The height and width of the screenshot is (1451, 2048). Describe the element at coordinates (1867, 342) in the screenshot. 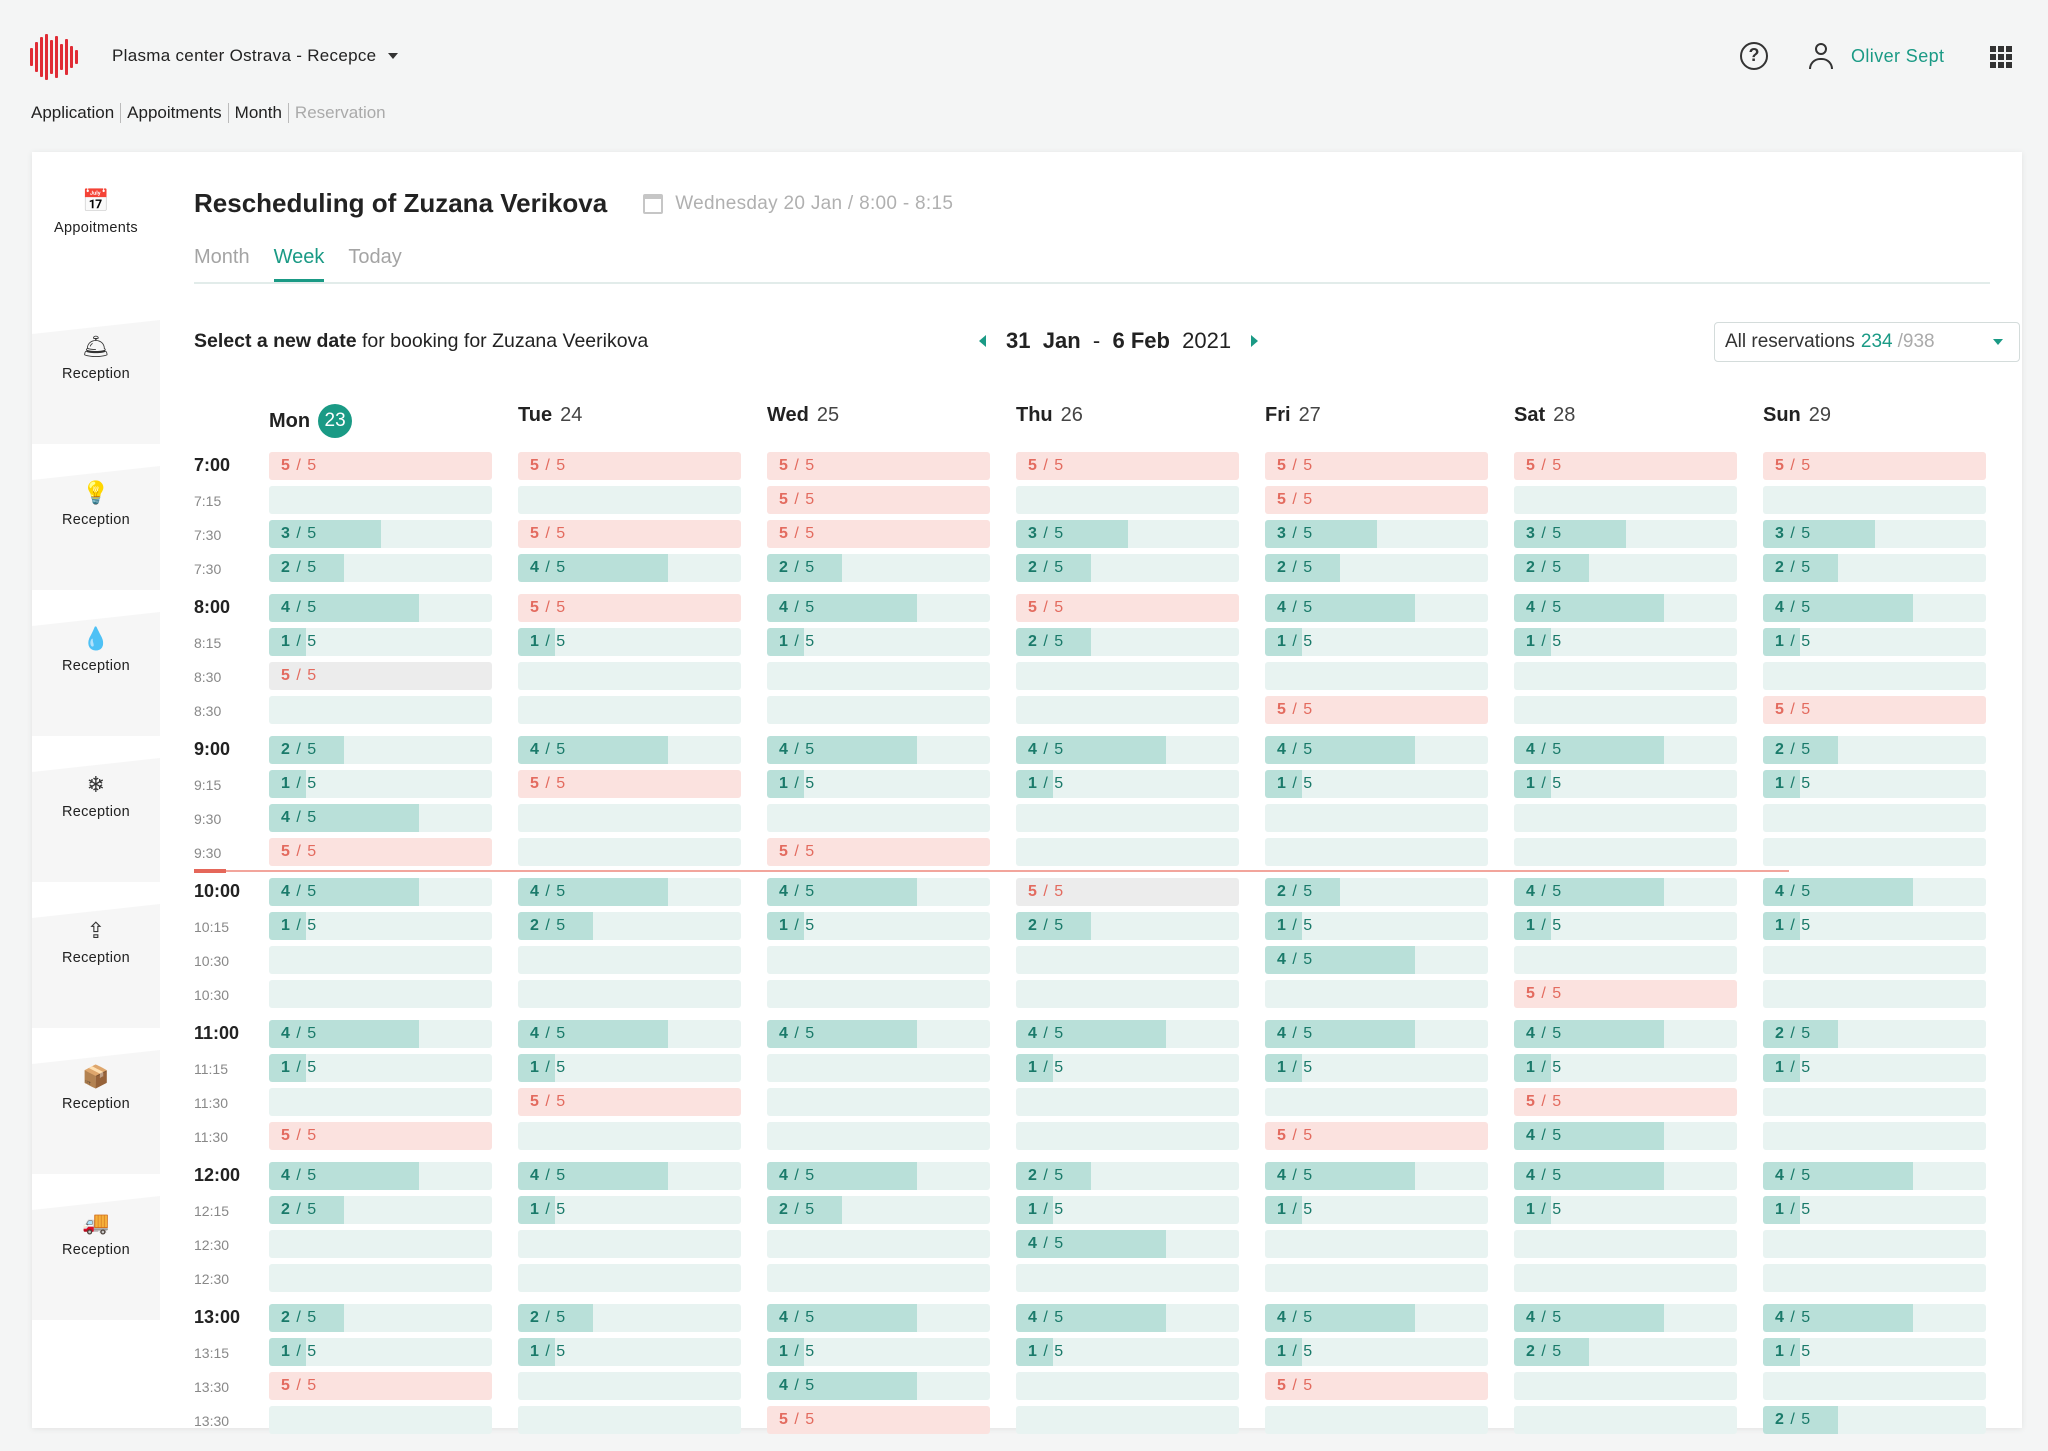

I see `reservations-filter-select: All reservations 234 /938` at that location.